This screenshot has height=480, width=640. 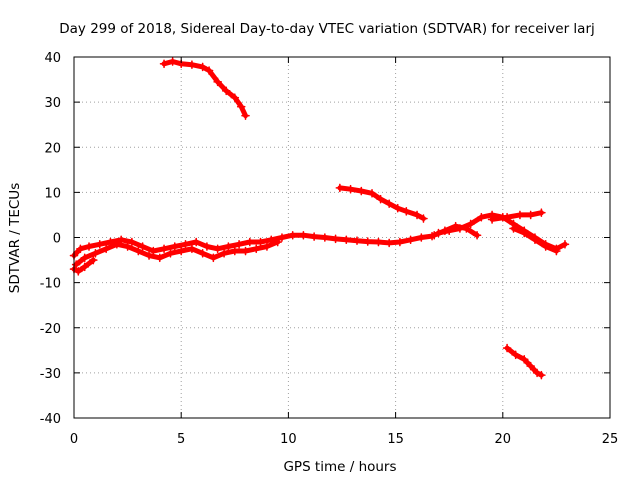 I want to click on series-arc-lower-right, so click(x=524, y=361).